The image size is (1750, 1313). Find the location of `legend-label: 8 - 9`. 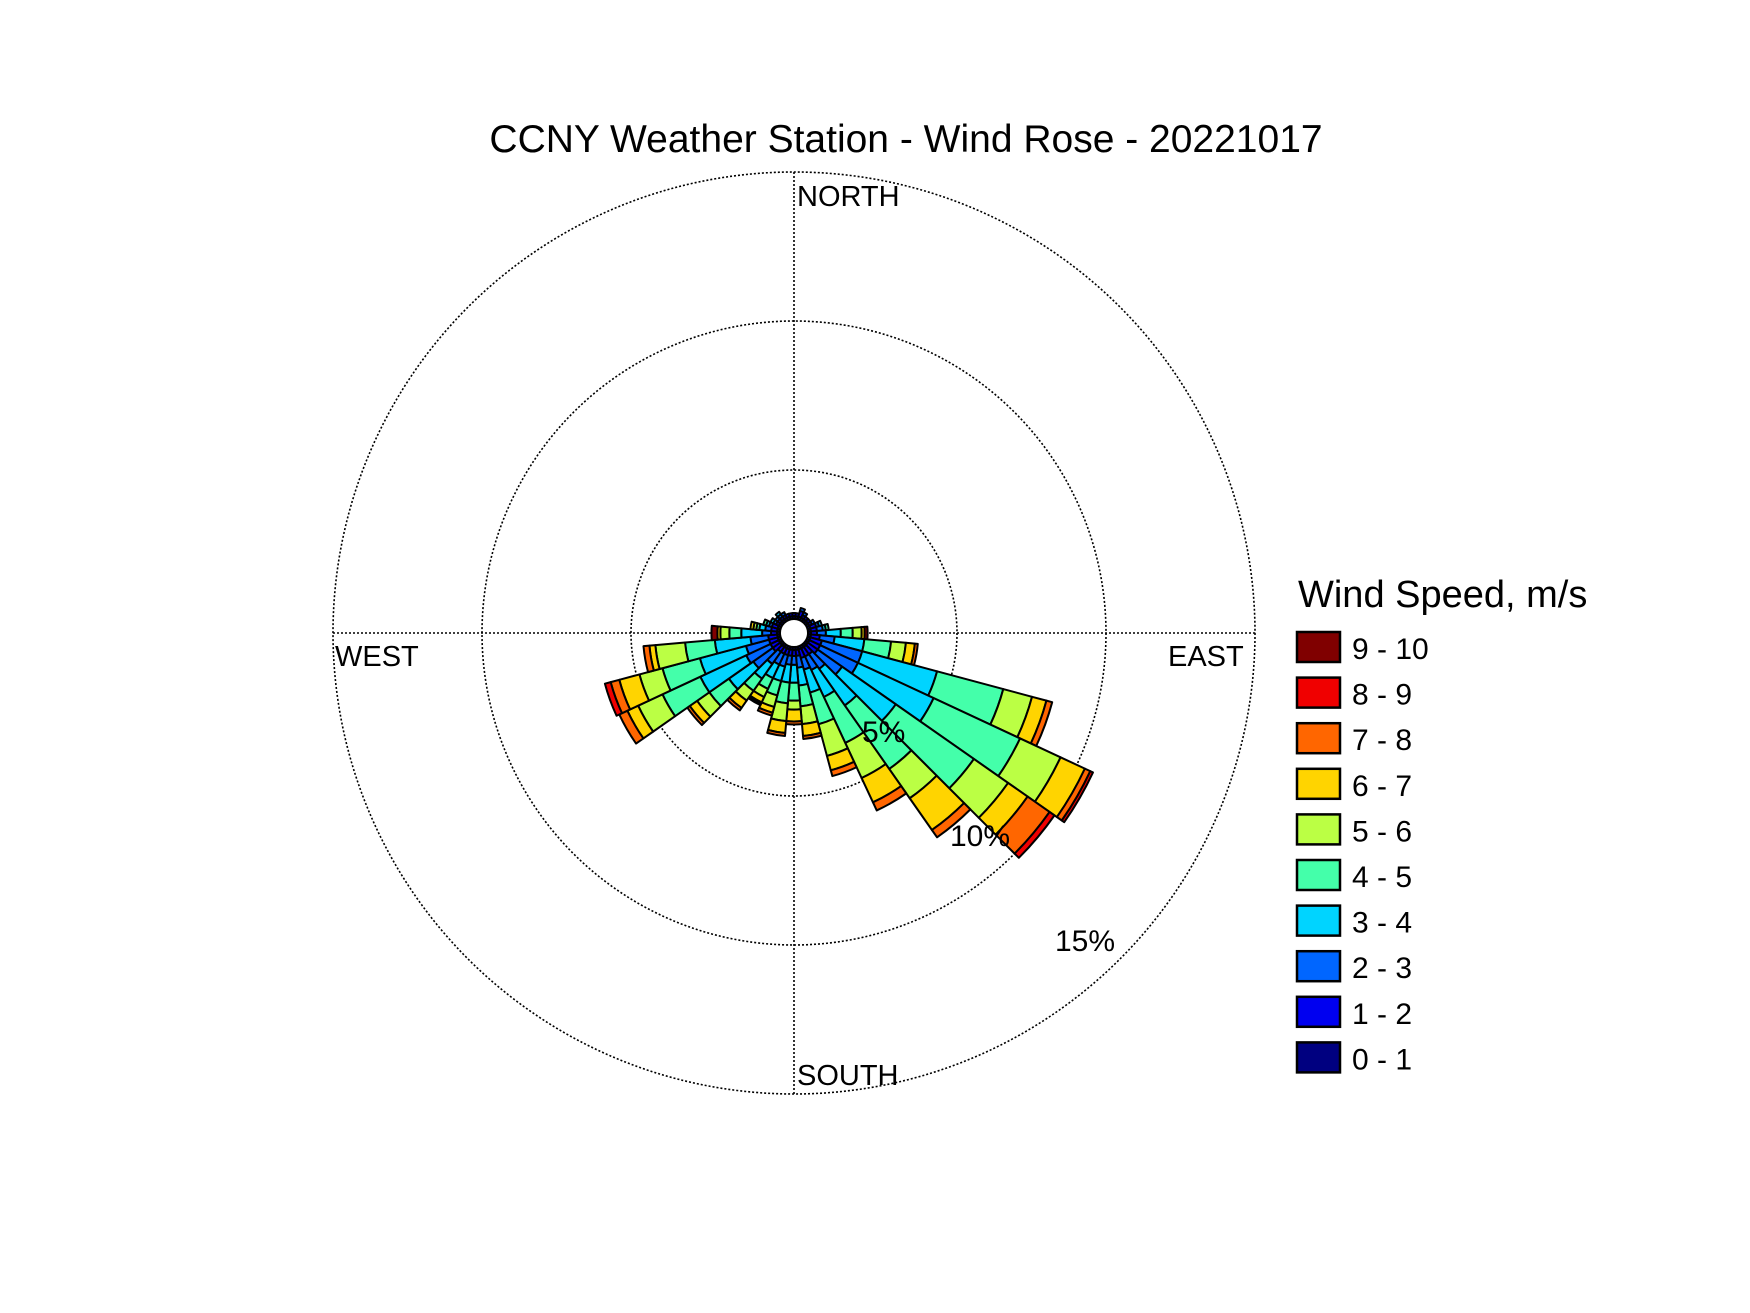

legend-label: 8 - 9 is located at coordinates (1382, 695).